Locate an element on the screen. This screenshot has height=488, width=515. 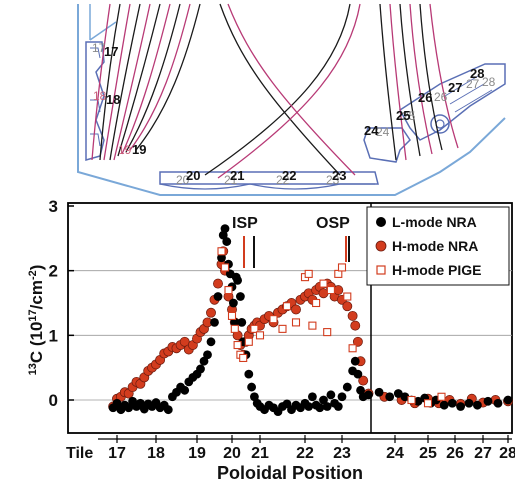
x-tick-label: 18 is located at coordinates (156, 453).